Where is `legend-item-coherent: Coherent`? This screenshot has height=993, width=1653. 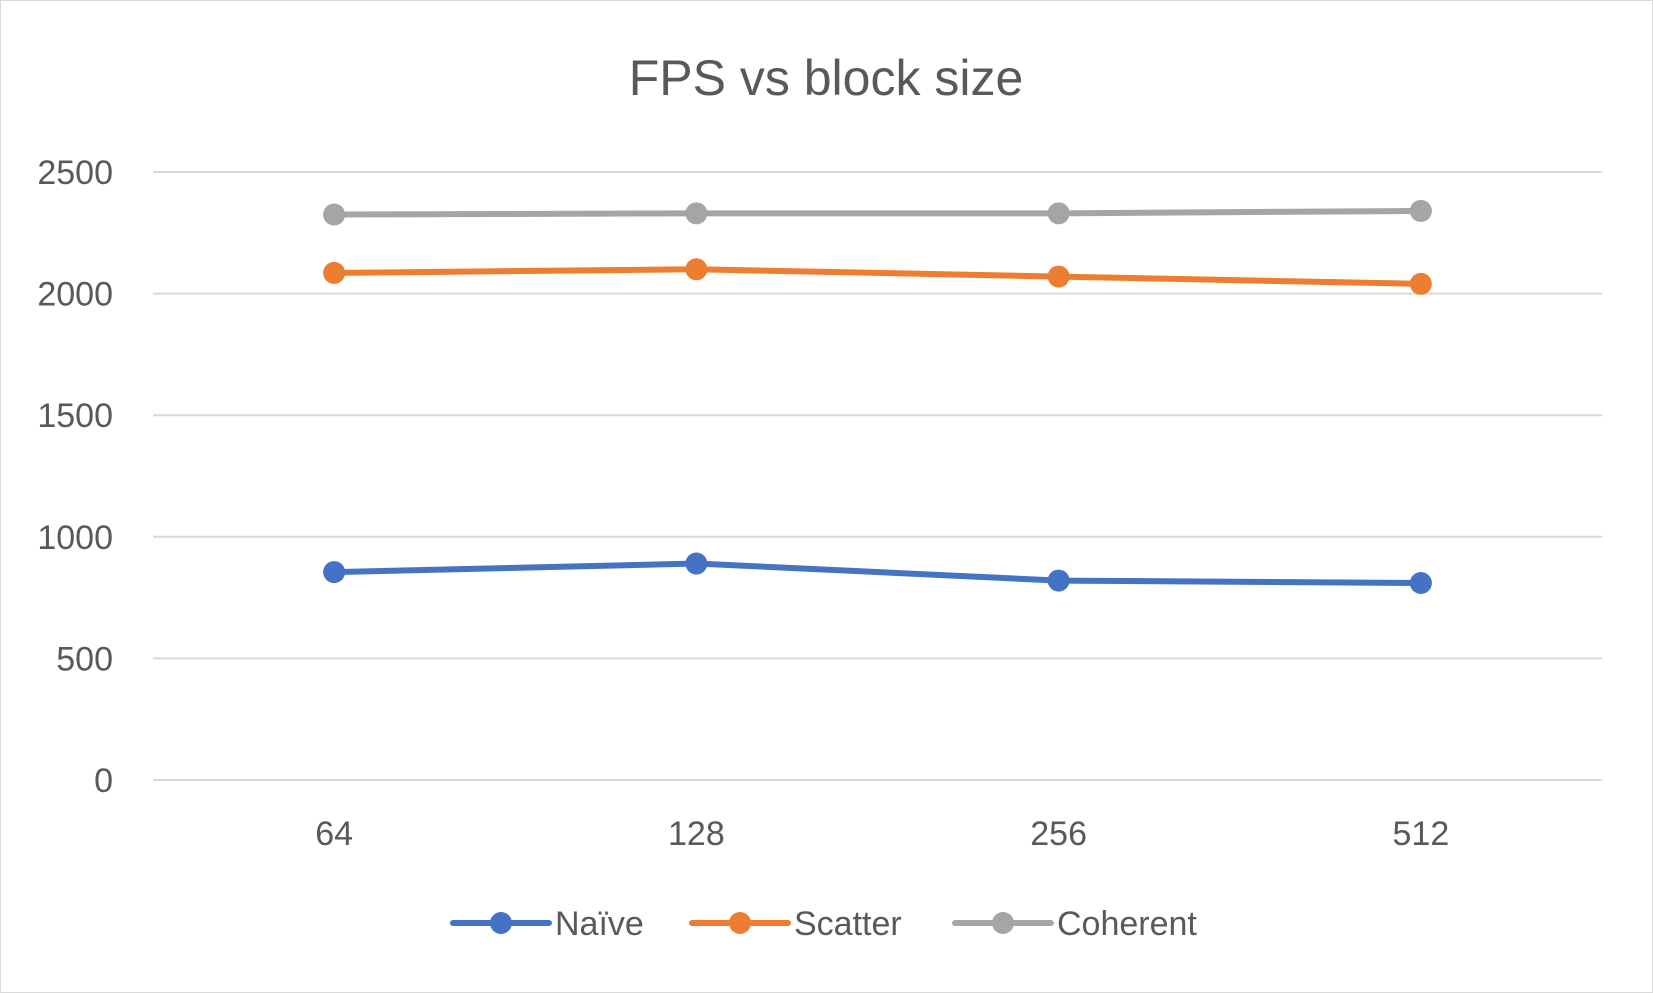
legend-item-coherent: Coherent is located at coordinates (1074, 924).